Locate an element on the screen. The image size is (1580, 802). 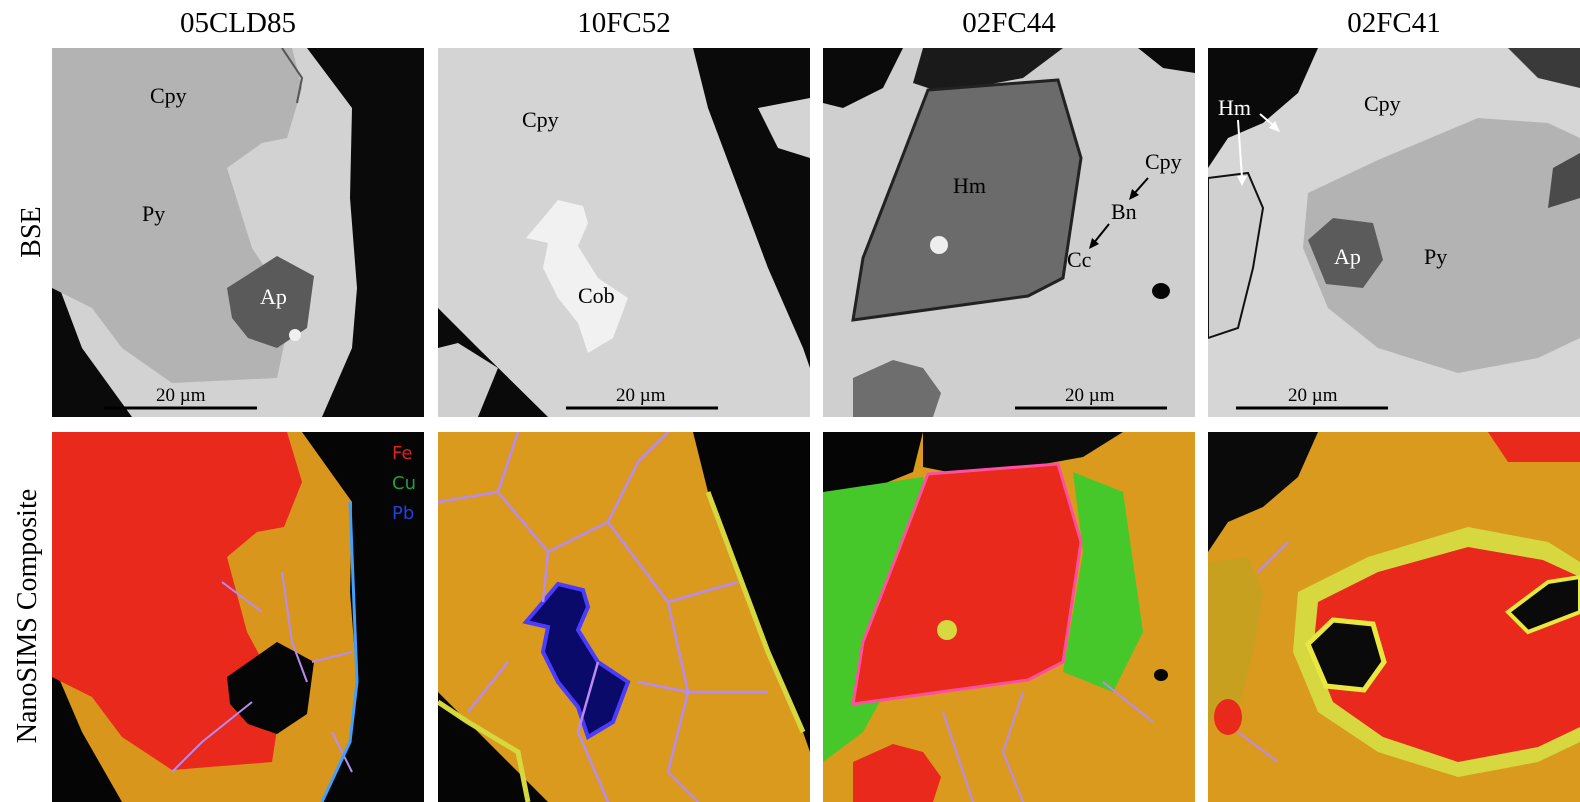
nanosims-image-10FC52 is located at coordinates (624, 617).